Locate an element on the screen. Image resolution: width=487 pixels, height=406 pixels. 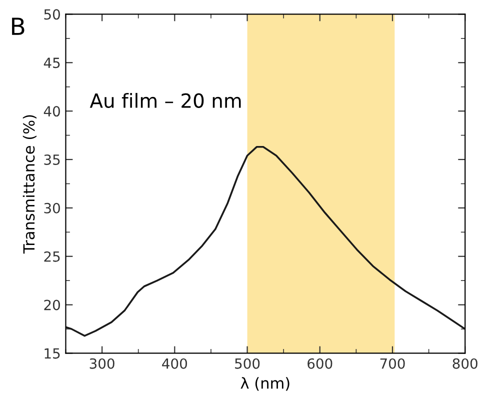
y-tick-label: 30 is located at coordinates (52, 208).